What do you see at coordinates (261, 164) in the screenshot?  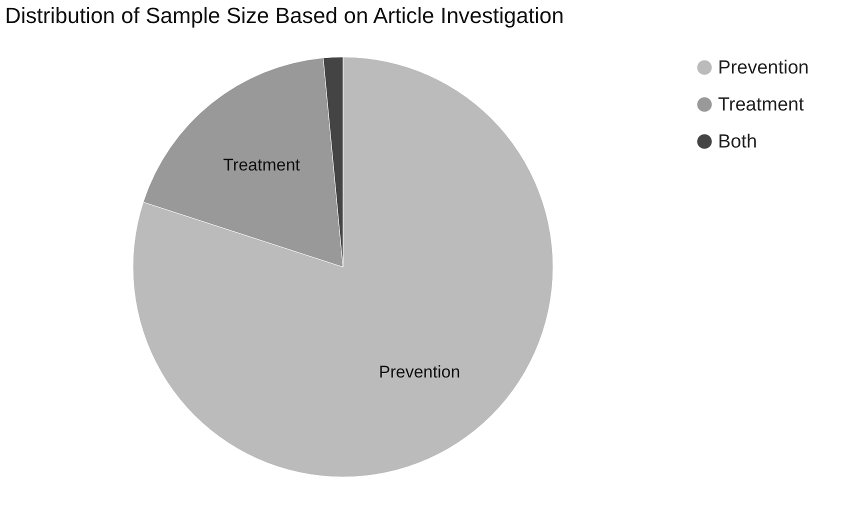 I see `data-label: Treatment` at bounding box center [261, 164].